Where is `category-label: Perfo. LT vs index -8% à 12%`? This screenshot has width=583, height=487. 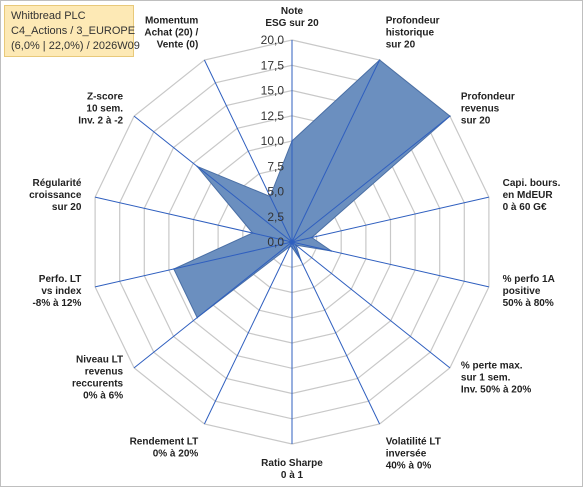 category-label: Perfo. LT vs index -8% à 12% is located at coordinates (56, 291).